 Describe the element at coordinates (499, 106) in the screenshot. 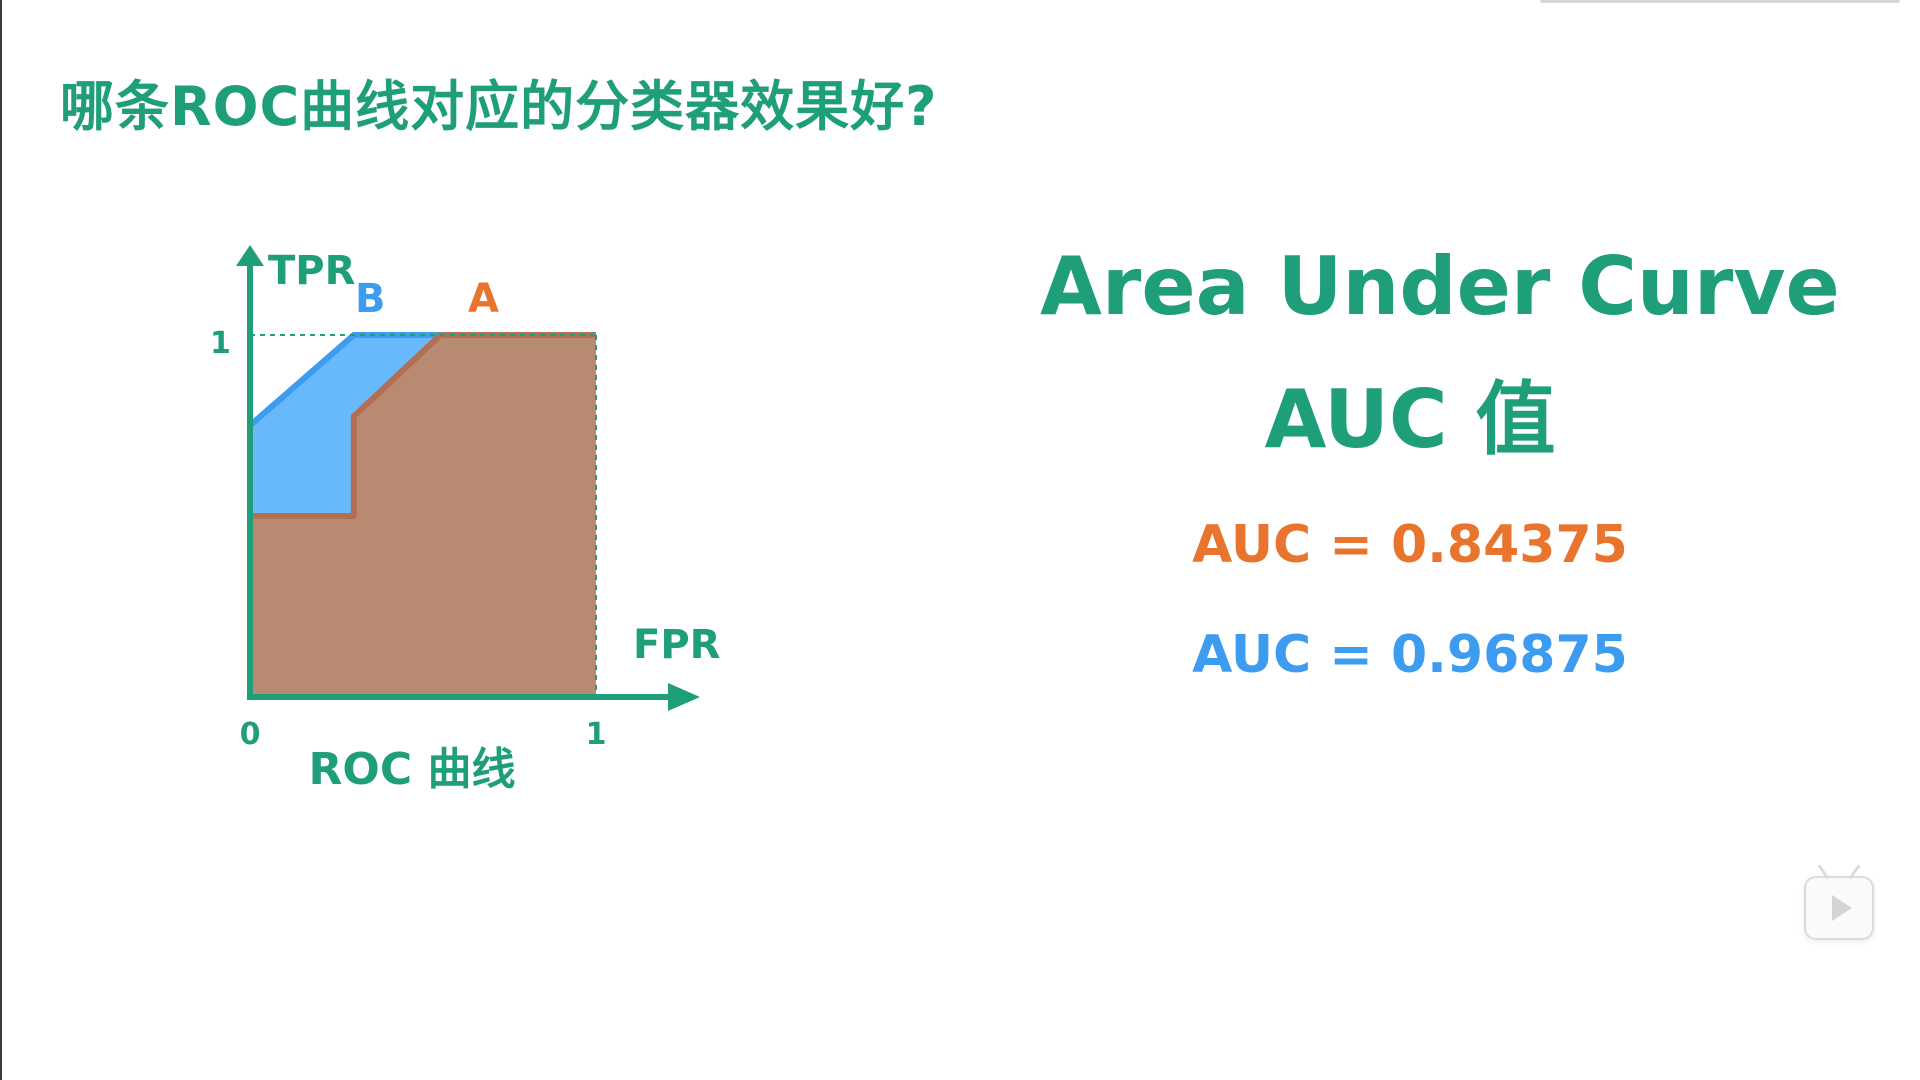

I see `question-heading: 哪条ROC曲线对应的分类器效果好?` at that location.